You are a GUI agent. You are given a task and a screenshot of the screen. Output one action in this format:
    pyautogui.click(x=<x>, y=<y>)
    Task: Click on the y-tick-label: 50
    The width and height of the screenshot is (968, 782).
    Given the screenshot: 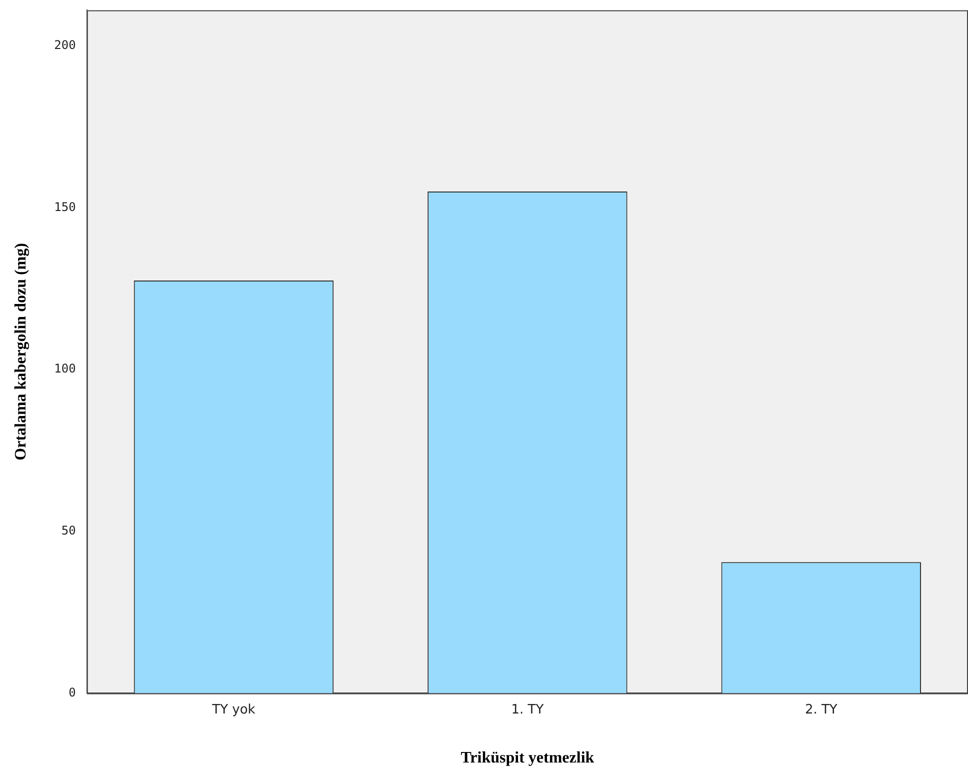 What is the action you would take?
    pyautogui.click(x=68, y=530)
    